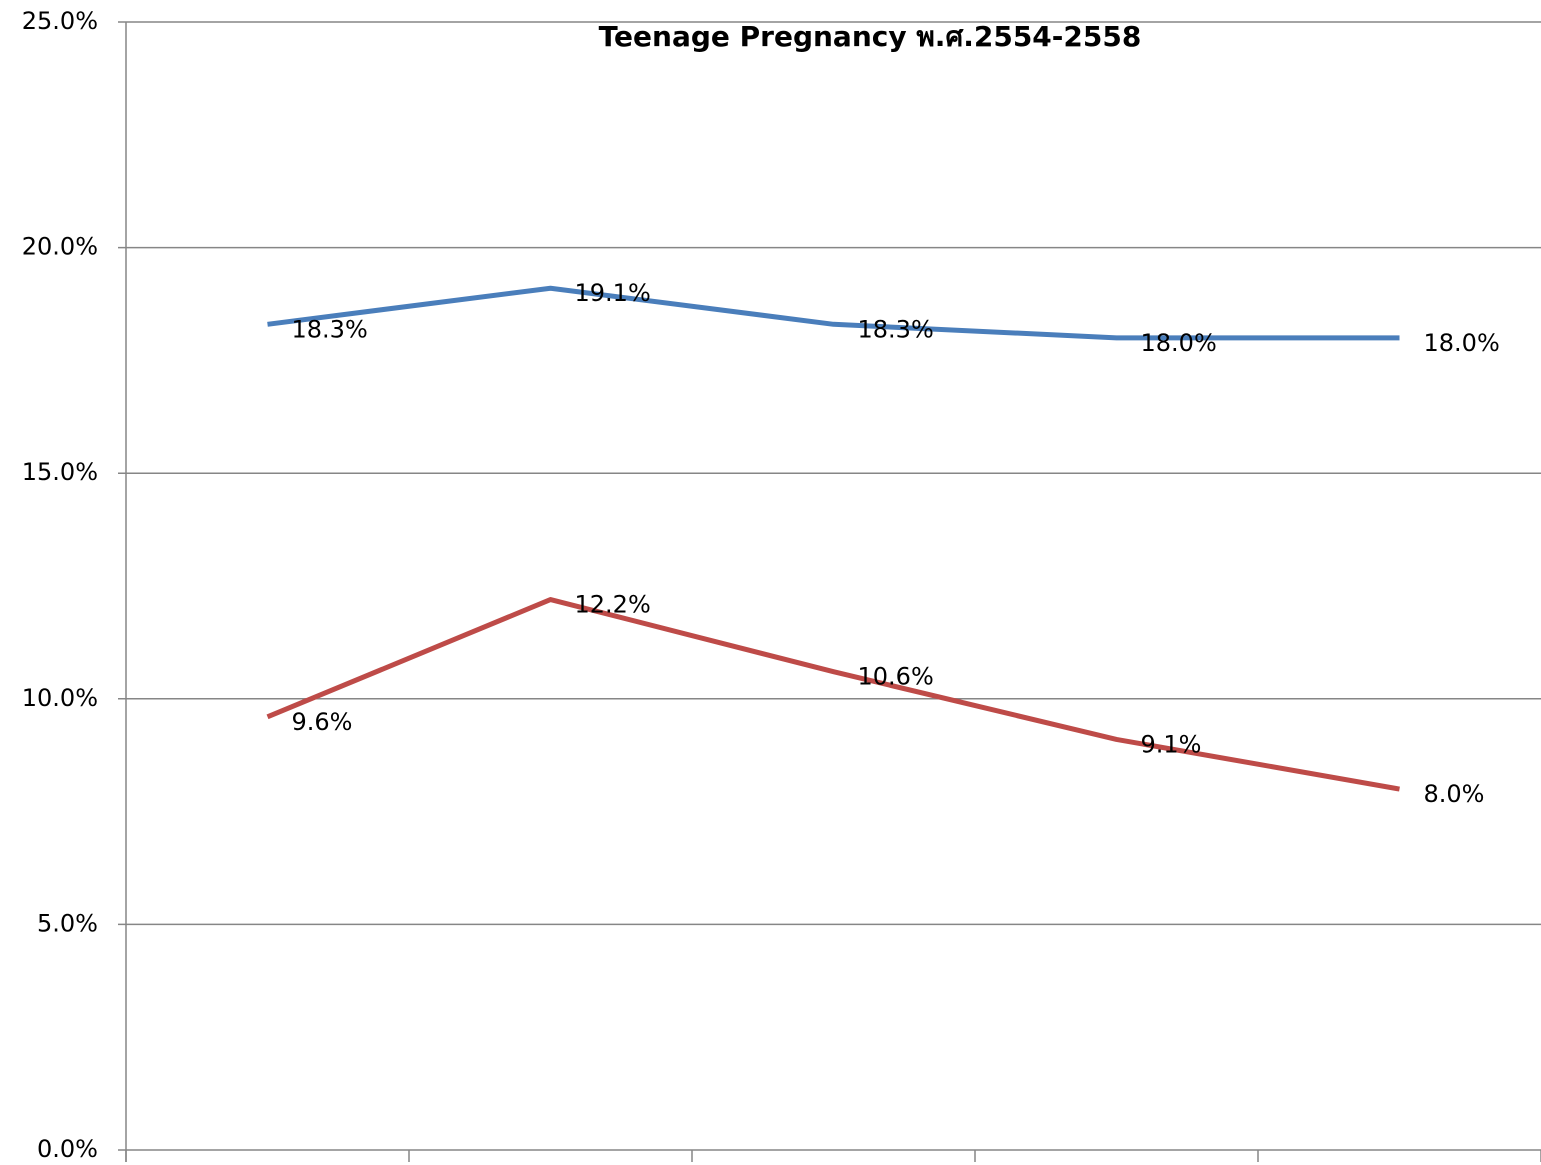  Describe the element at coordinates (1171, 744) in the screenshot. I see `data-label: 9.1%` at that location.